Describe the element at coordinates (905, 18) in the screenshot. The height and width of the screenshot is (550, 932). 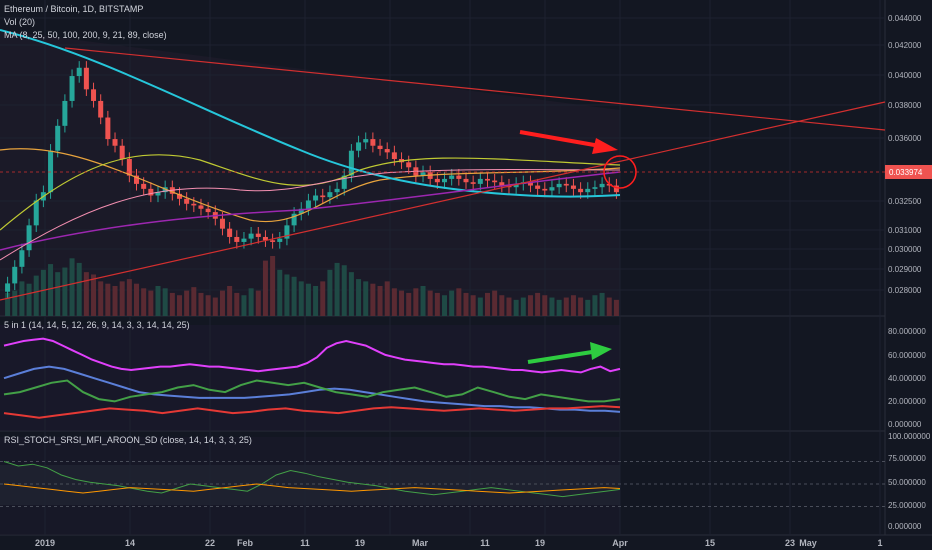
I see `price-tick: 0.044000` at that location.